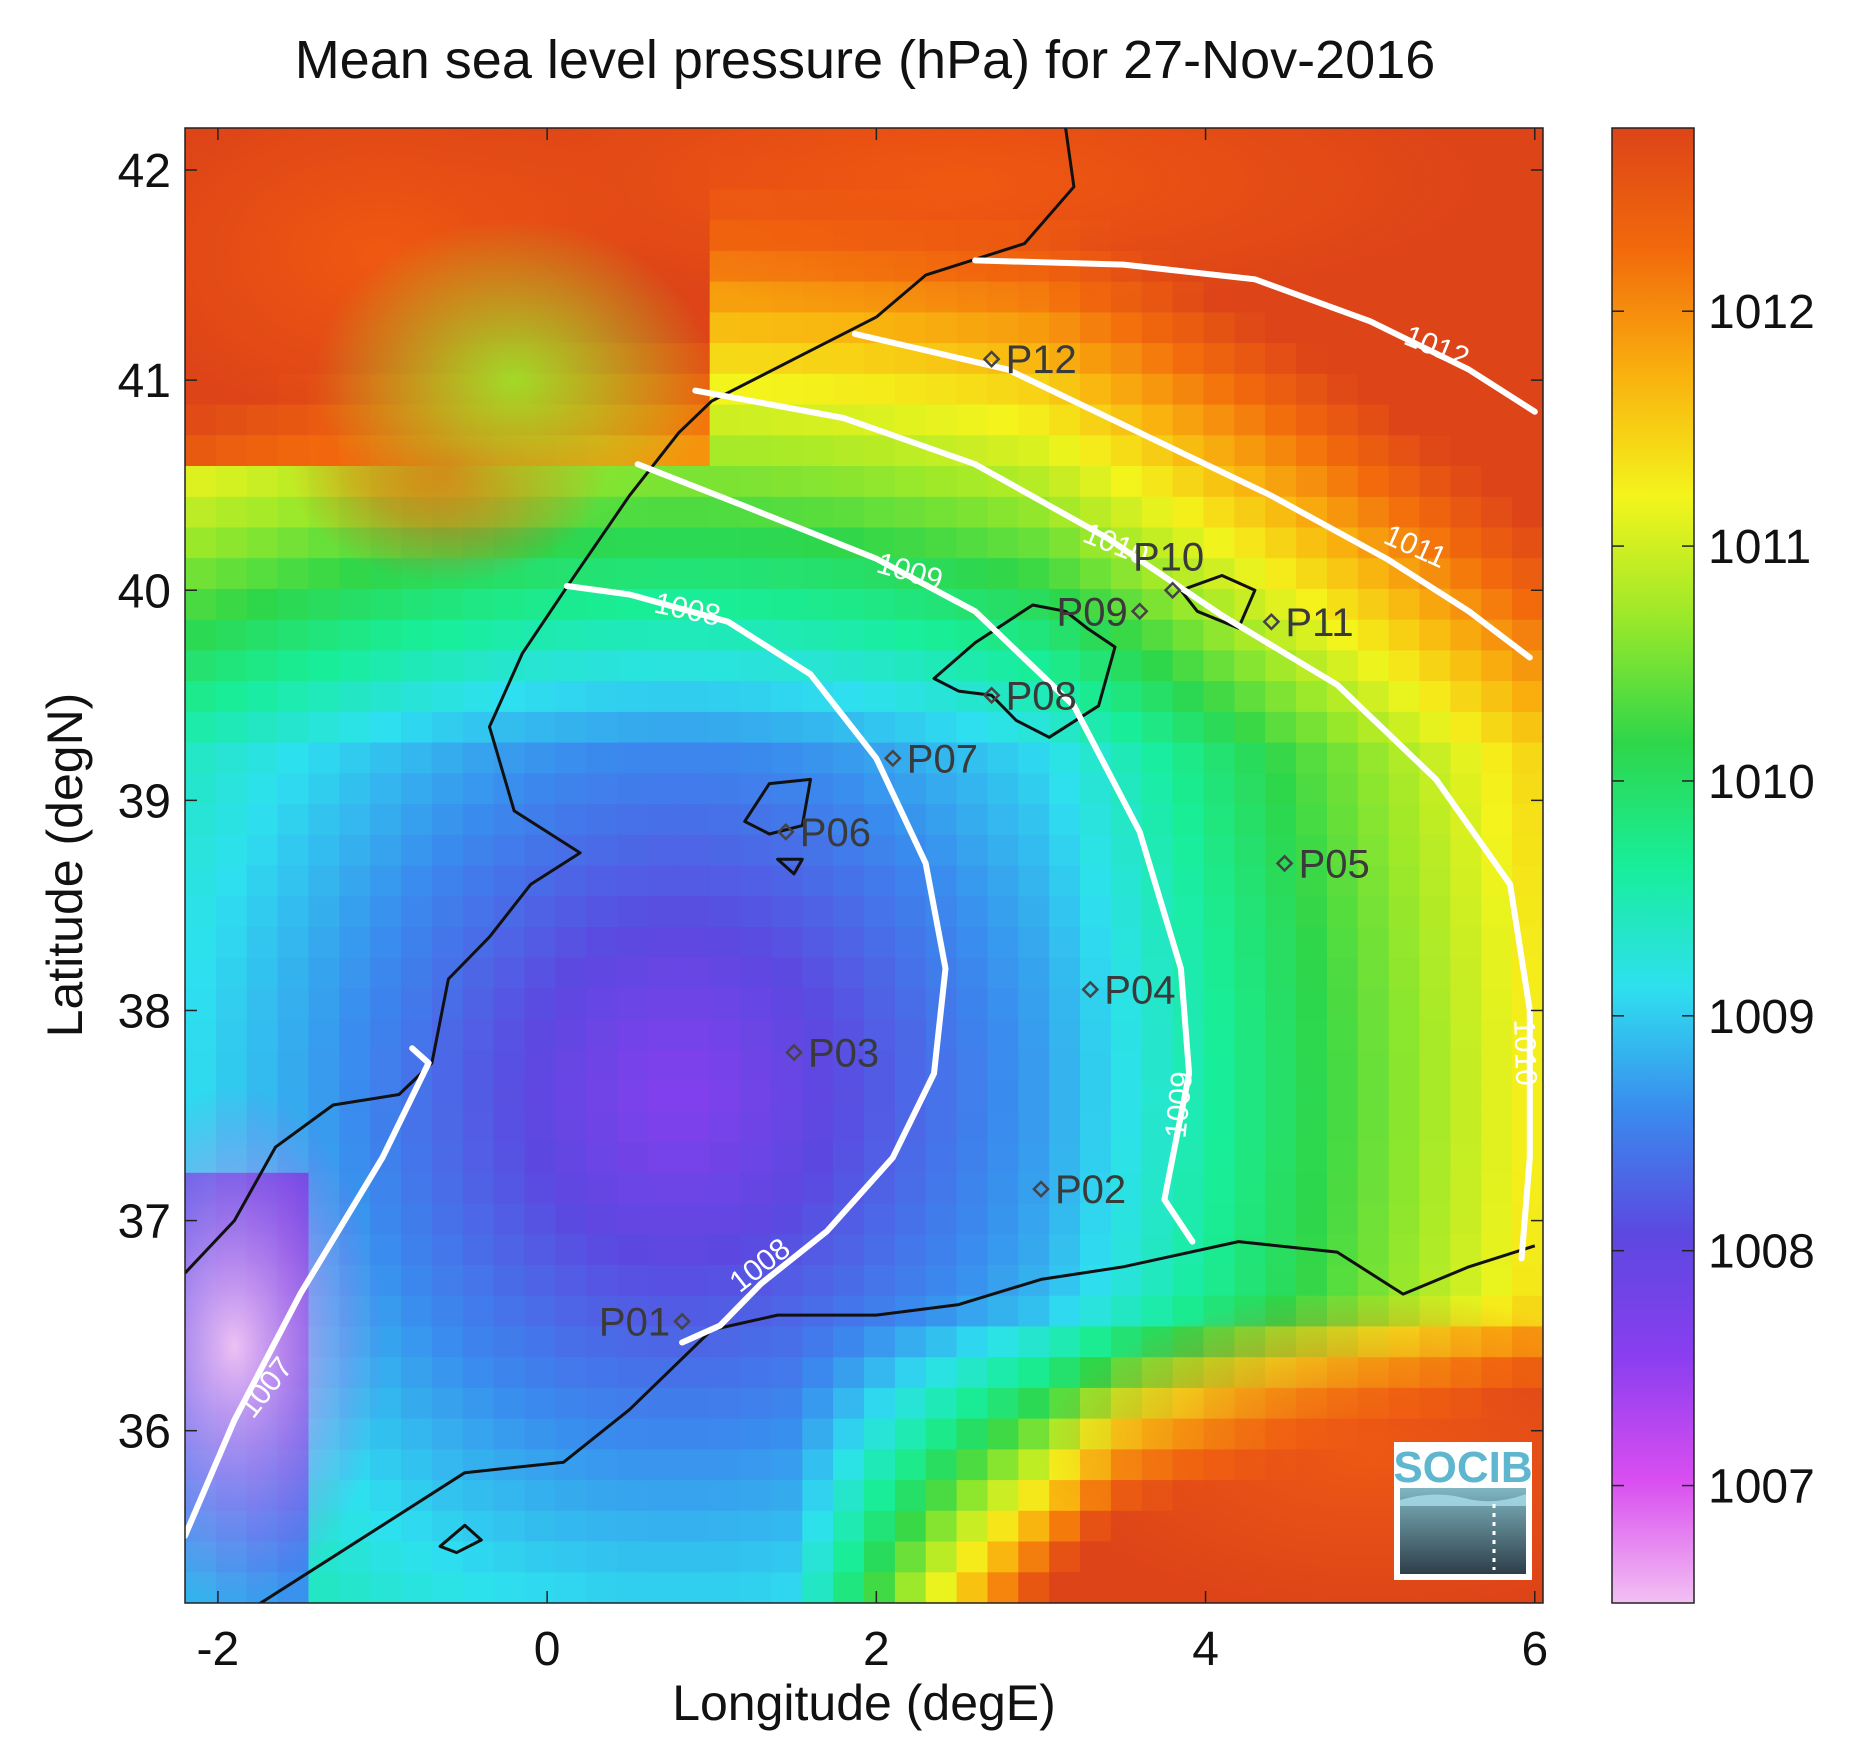 This screenshot has width=1854, height=1758. Describe the element at coordinates (1761, 312) in the screenshot. I see `colorbar-tick-label: 1012` at that location.